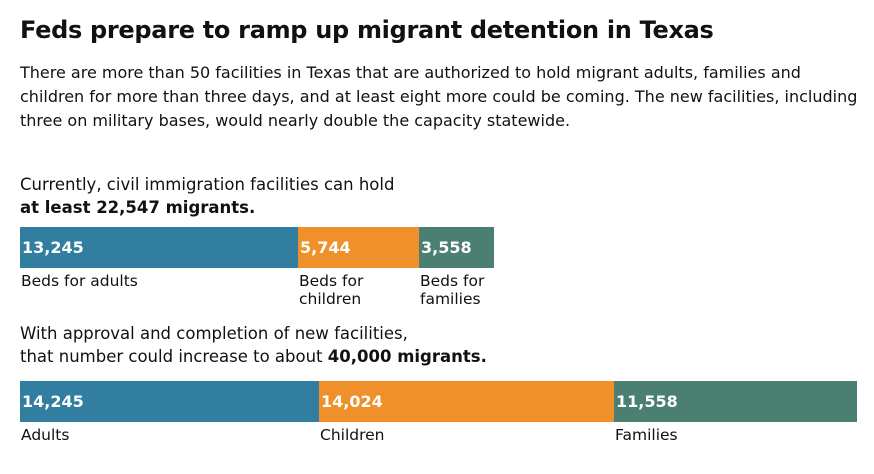 The image size is (874, 474). I want to click on bar-segment-families: 11,558, so click(735, 401).